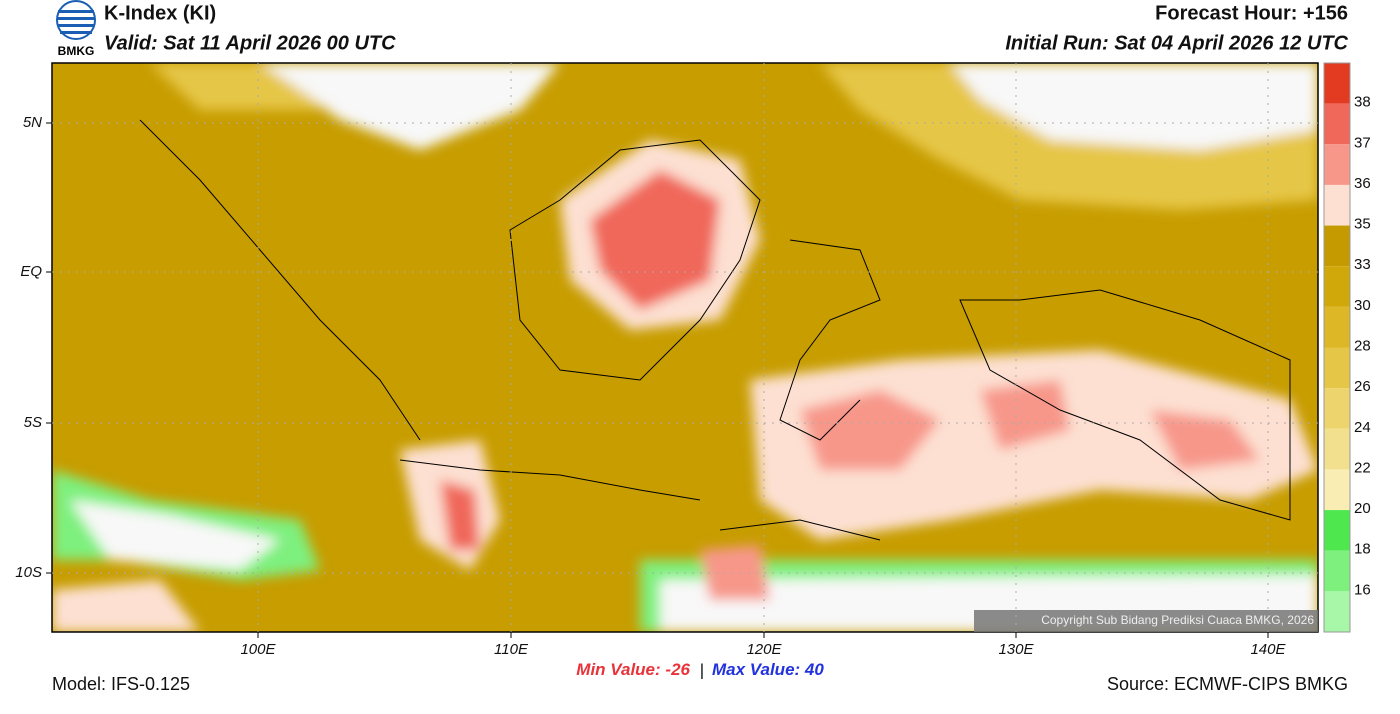 The width and height of the screenshot is (1400, 714). What do you see at coordinates (1362, 305) in the screenshot?
I see `colorbar-label: 30` at bounding box center [1362, 305].